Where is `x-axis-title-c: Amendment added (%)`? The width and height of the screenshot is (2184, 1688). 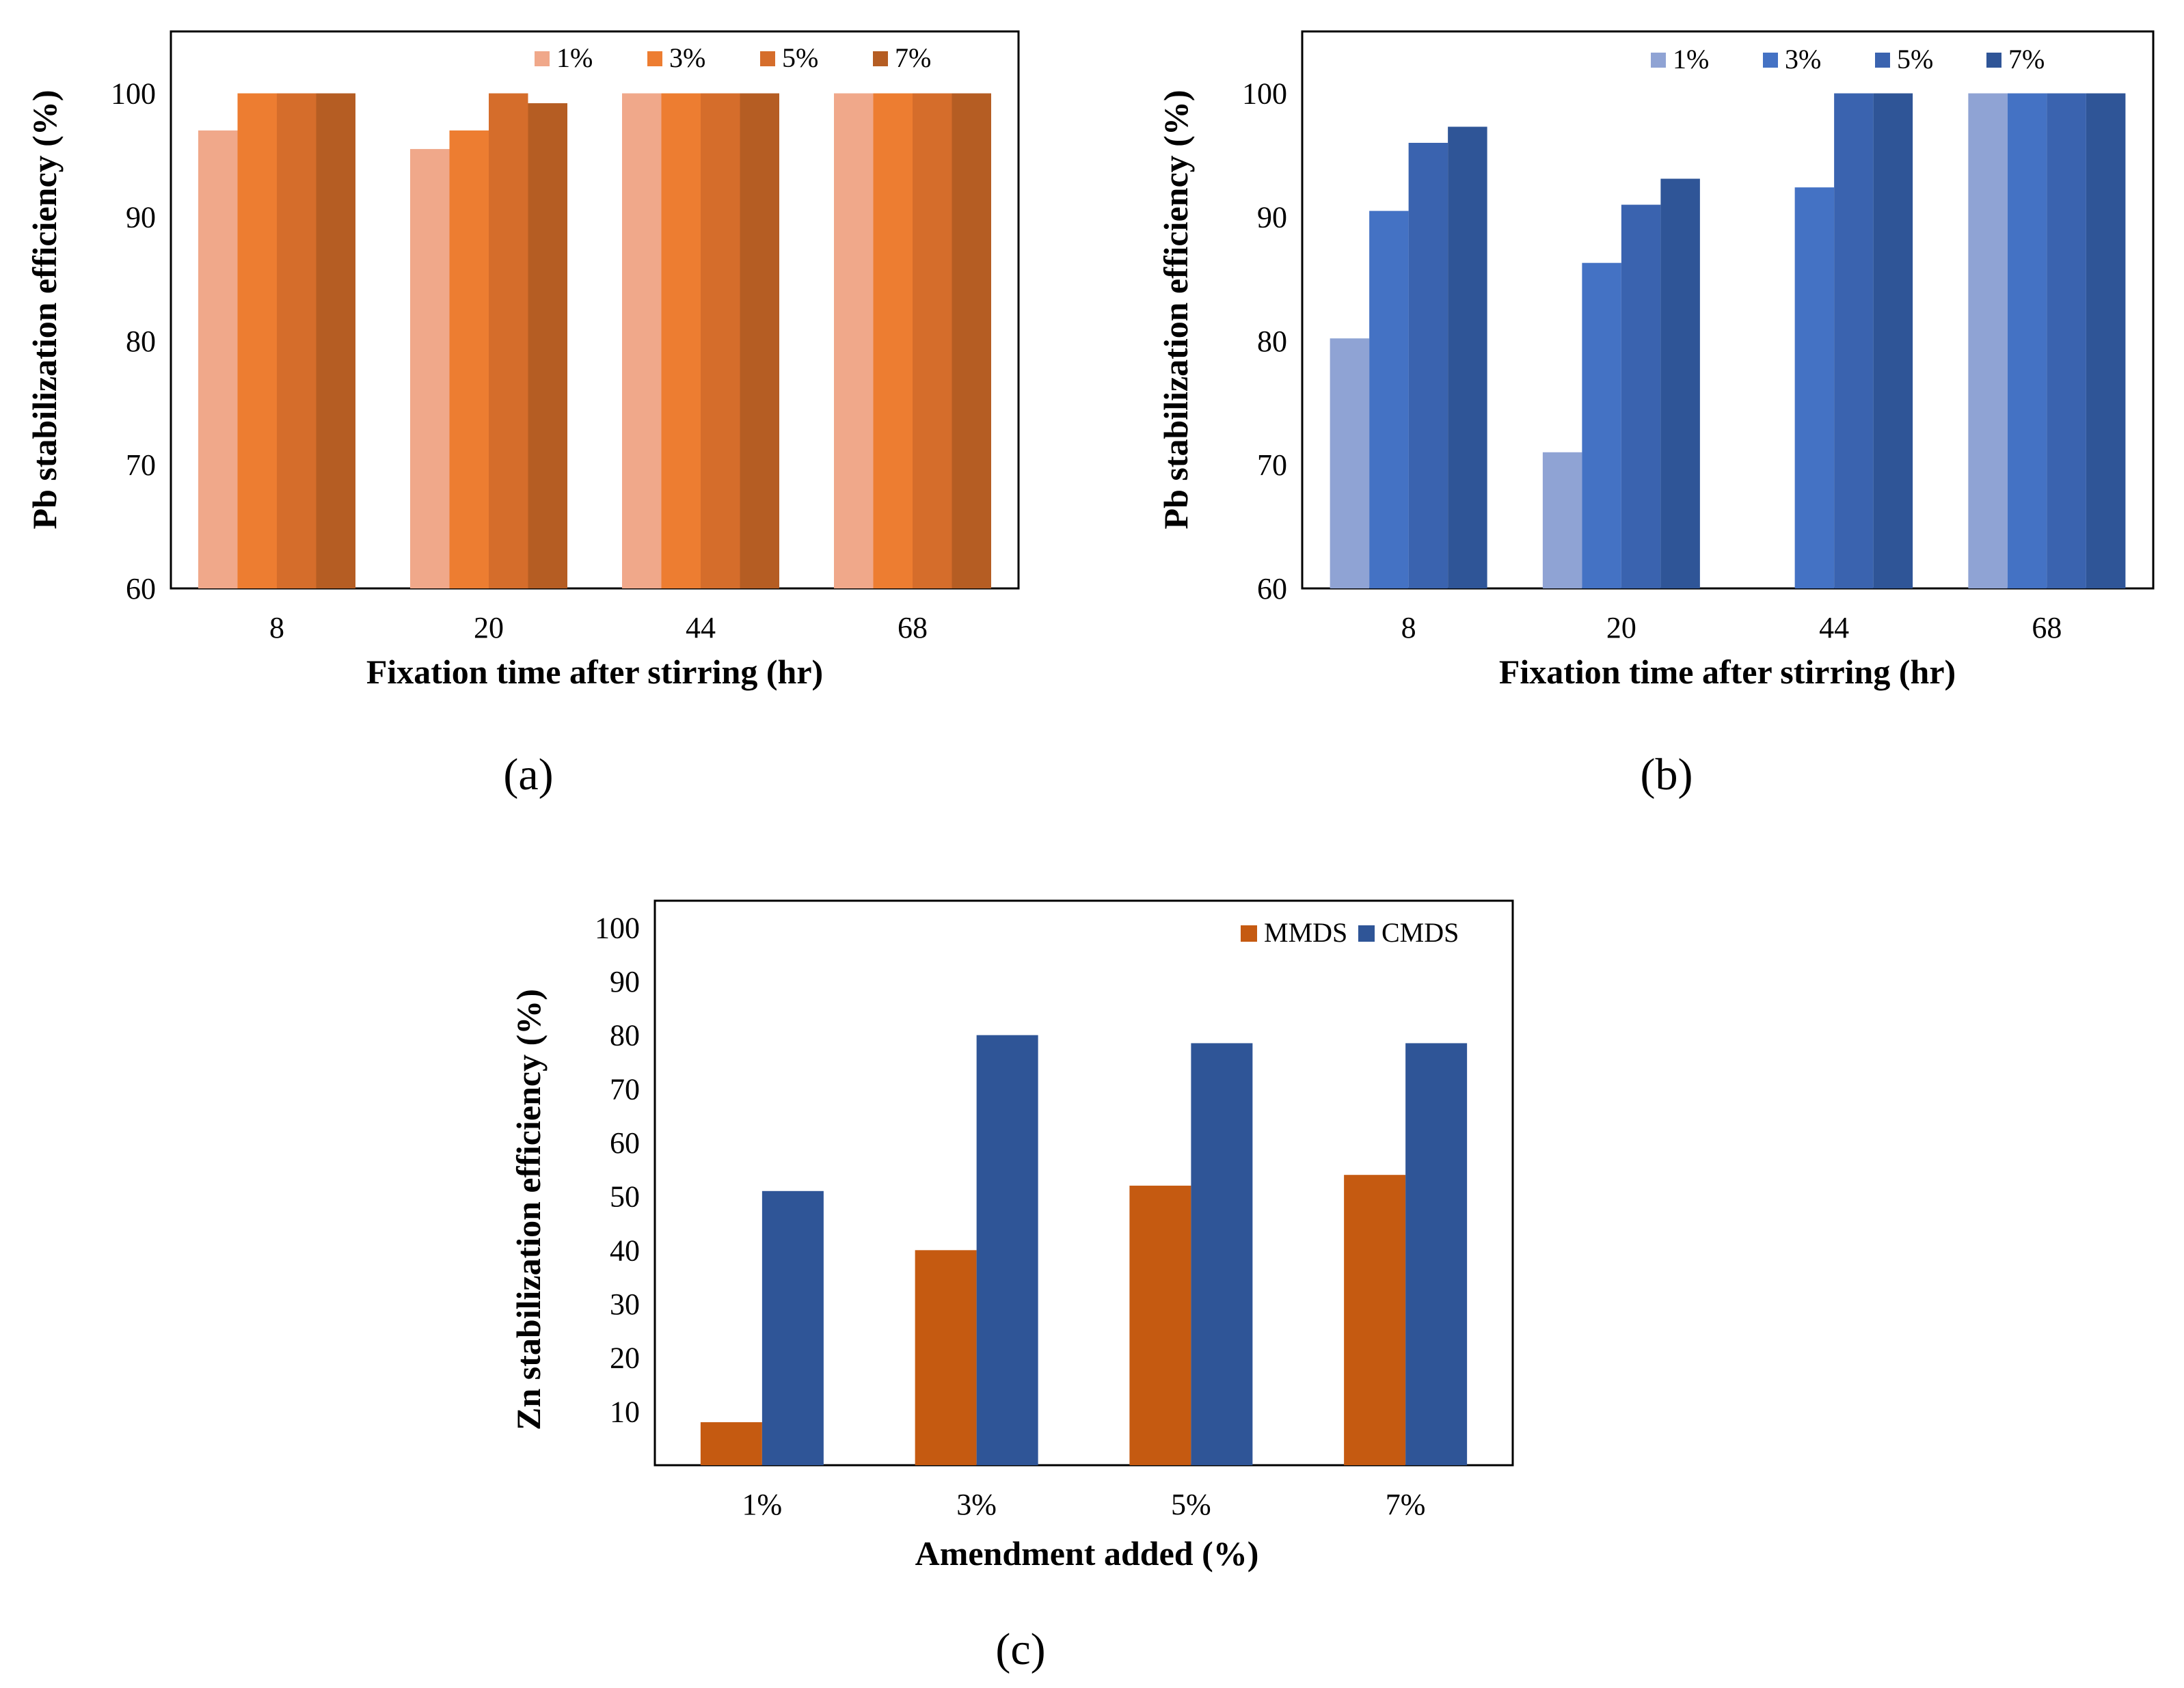
x-axis-title-c: Amendment added (%) is located at coordinates (1087, 1554).